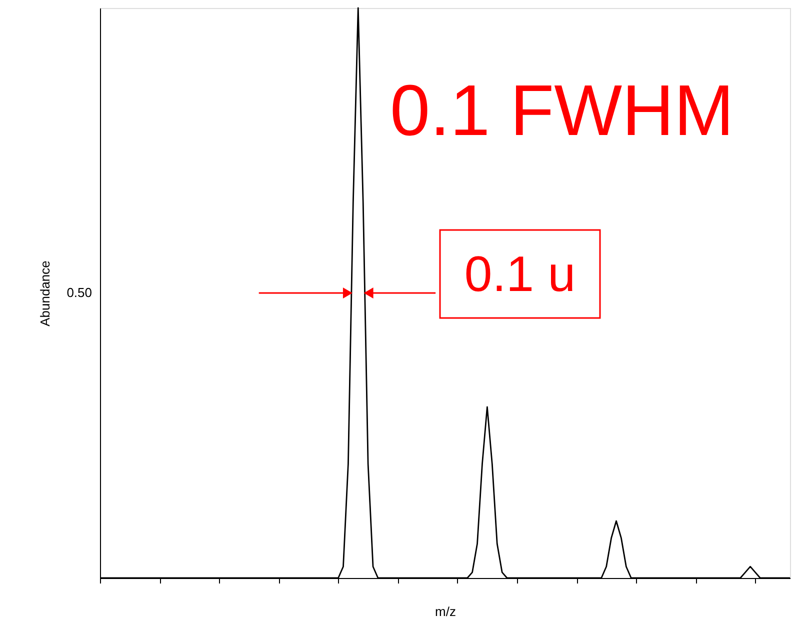  I want to click on annotation: 0.1 u, so click(520, 274).